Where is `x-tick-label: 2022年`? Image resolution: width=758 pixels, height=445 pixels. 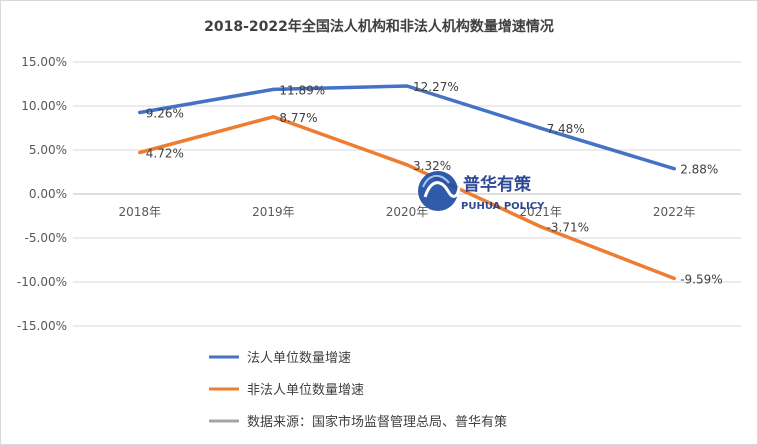
x-tick-label: 2022年 is located at coordinates (674, 212).